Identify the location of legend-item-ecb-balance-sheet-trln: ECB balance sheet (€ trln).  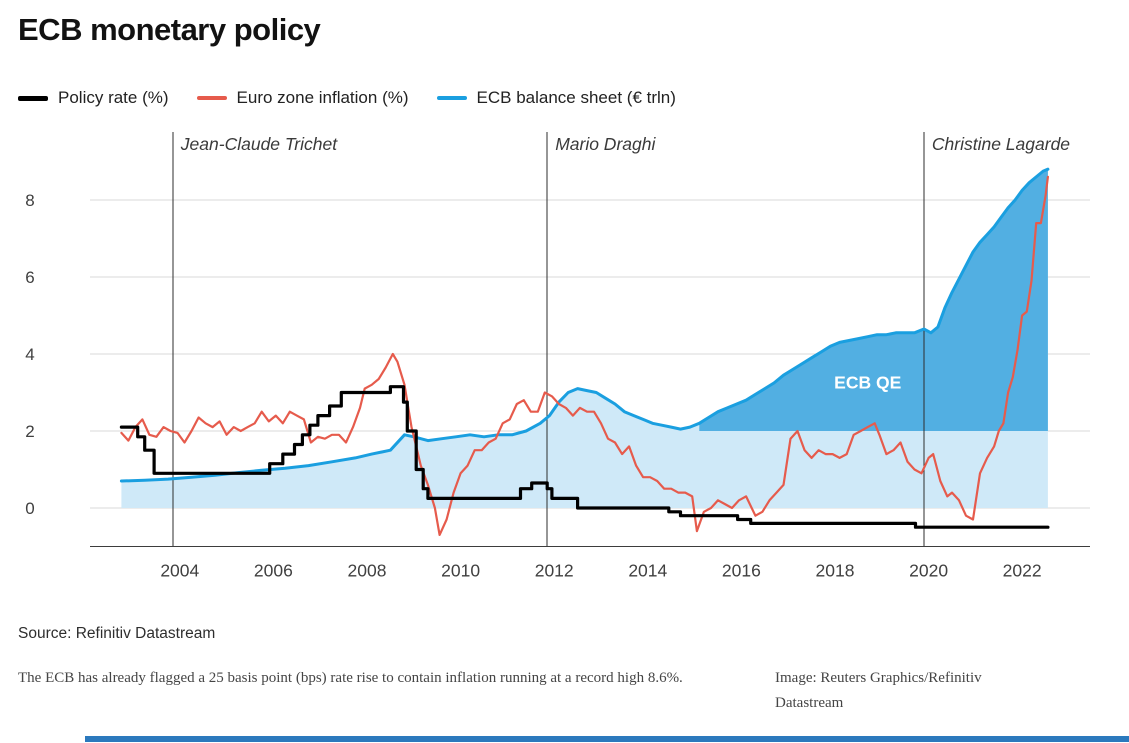
(556, 98).